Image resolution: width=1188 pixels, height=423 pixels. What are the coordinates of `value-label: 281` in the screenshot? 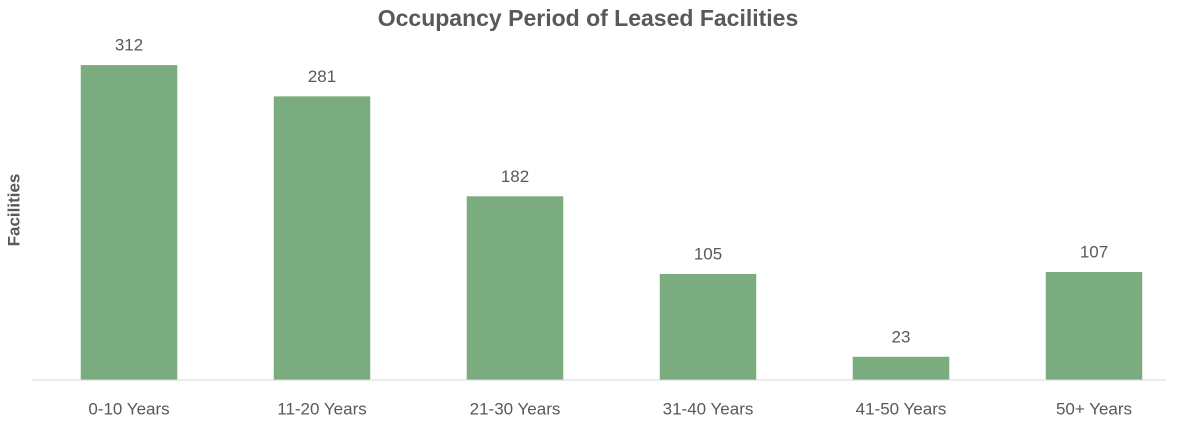 It's located at (322, 76).